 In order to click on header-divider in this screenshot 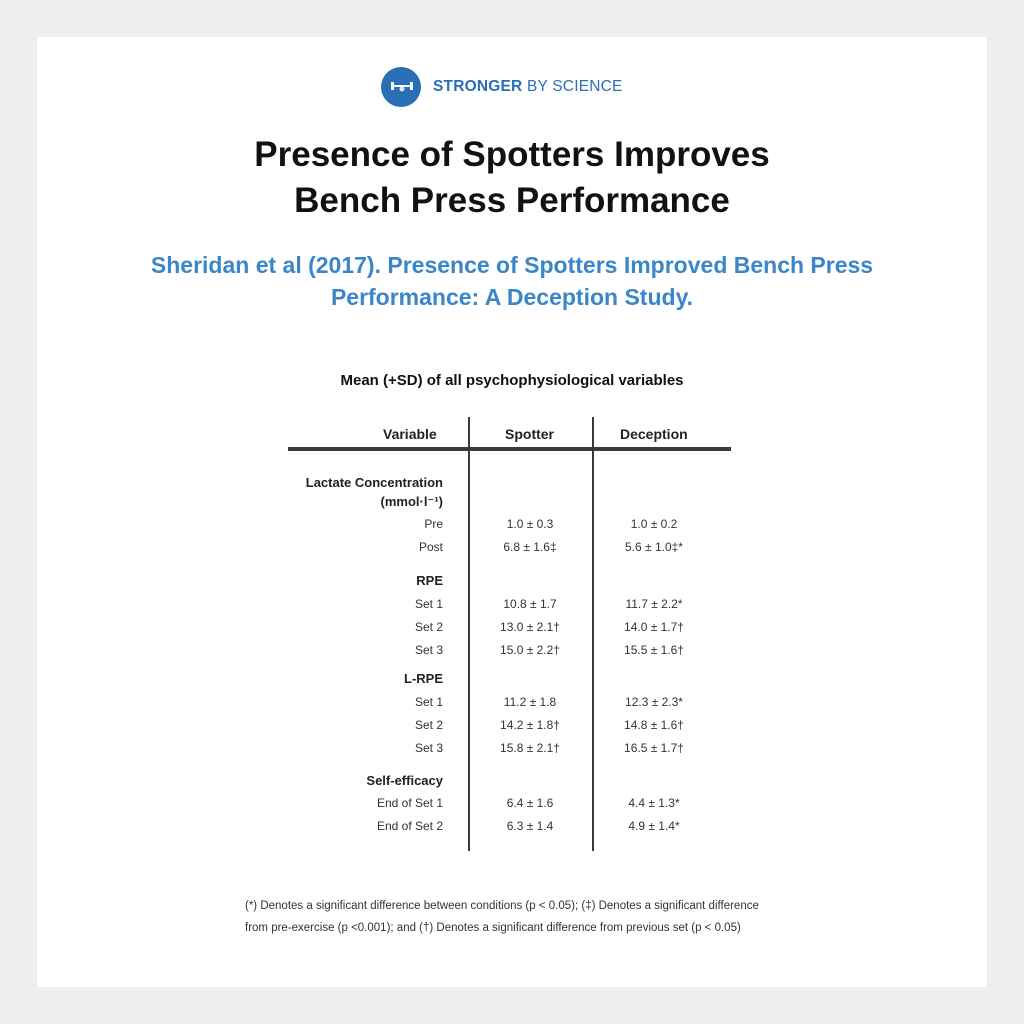, I will do `click(509, 449)`.